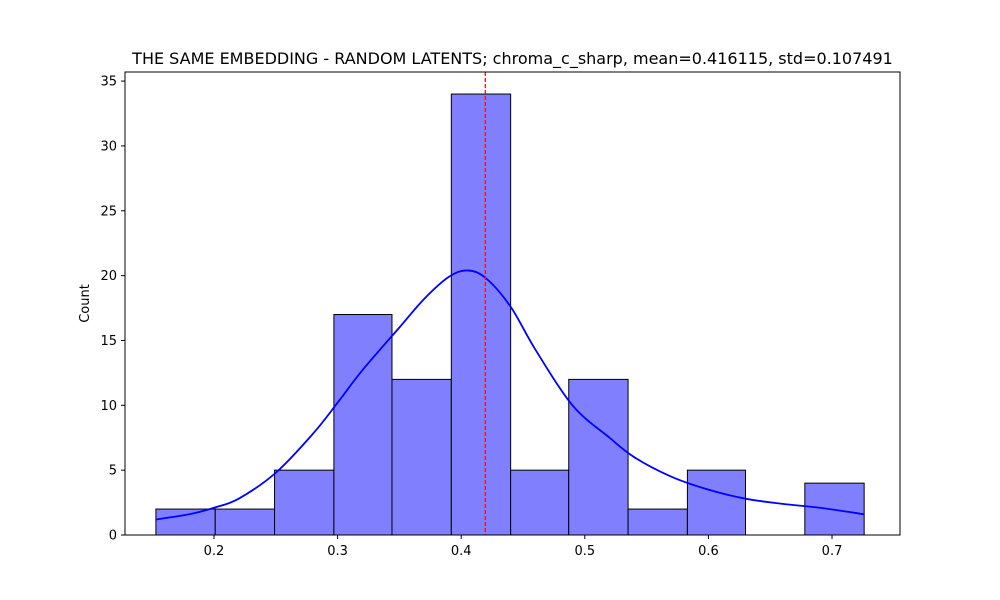 The height and width of the screenshot is (600, 1000). Describe the element at coordinates (113, 471) in the screenshot. I see `y-tick-label: 5` at that location.